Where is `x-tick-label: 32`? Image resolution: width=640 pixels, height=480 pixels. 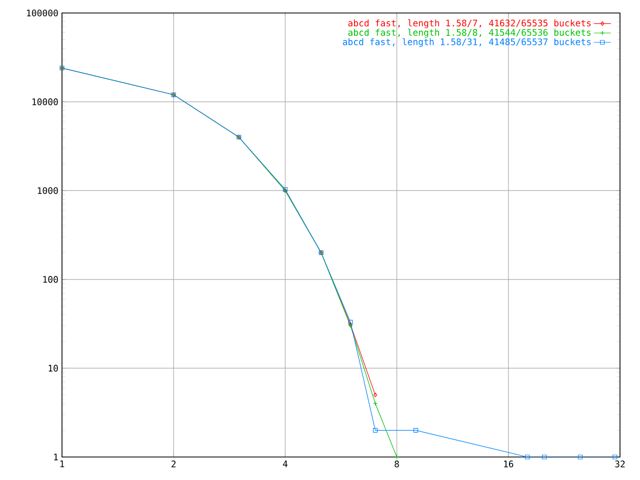 x-tick-label: 32 is located at coordinates (620, 464).